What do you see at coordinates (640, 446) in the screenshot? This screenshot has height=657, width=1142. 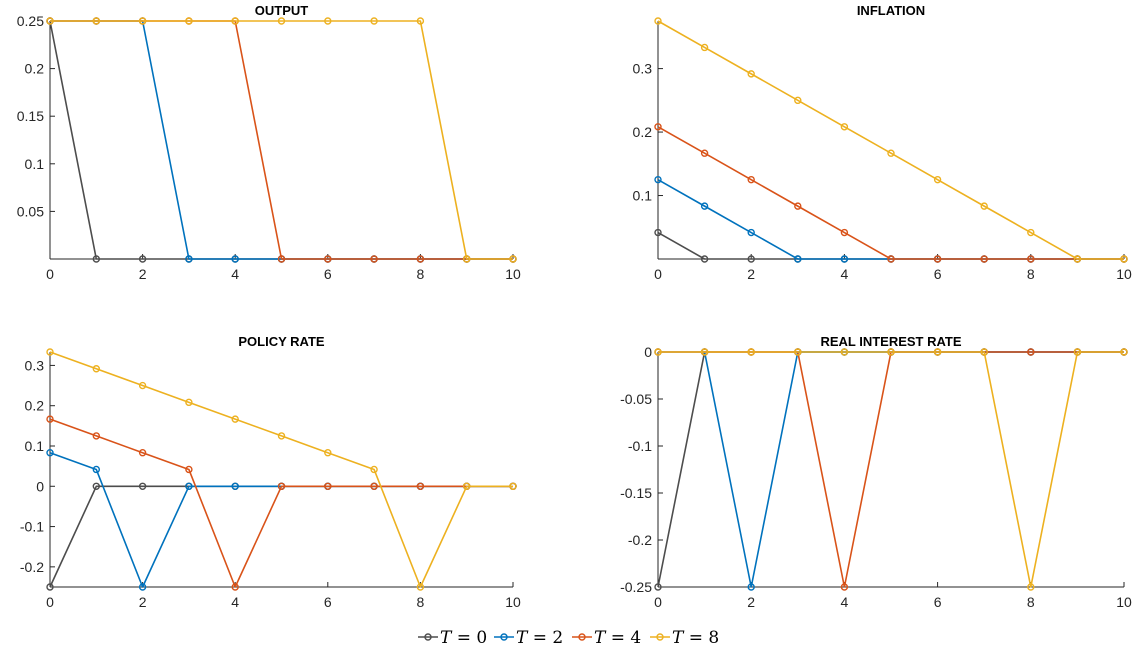 I see `y-tick-label: -0.1` at bounding box center [640, 446].